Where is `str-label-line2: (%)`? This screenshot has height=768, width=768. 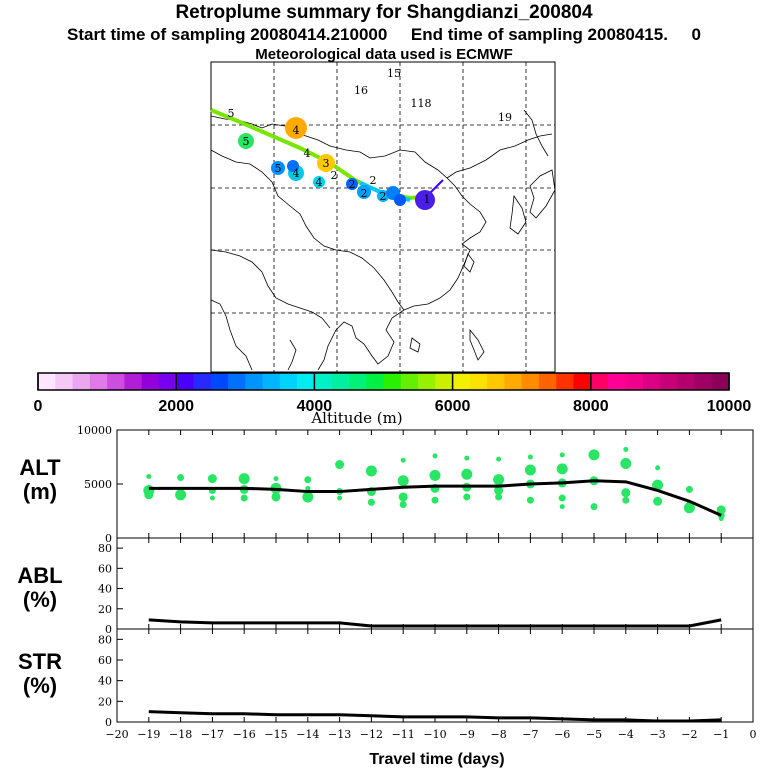
str-label-line2: (%) is located at coordinates (40, 685).